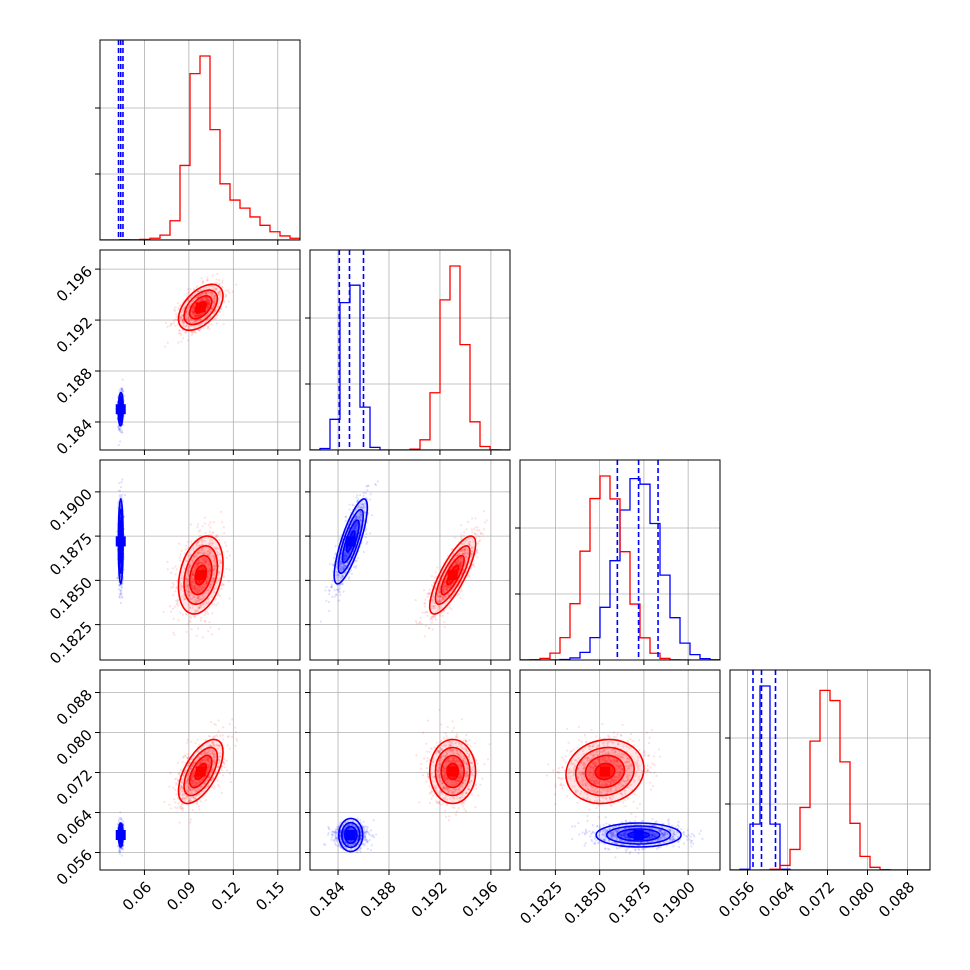 The image size is (970, 970). What do you see at coordinates (200, 350) in the screenshot?
I see `panel-frame` at bounding box center [200, 350].